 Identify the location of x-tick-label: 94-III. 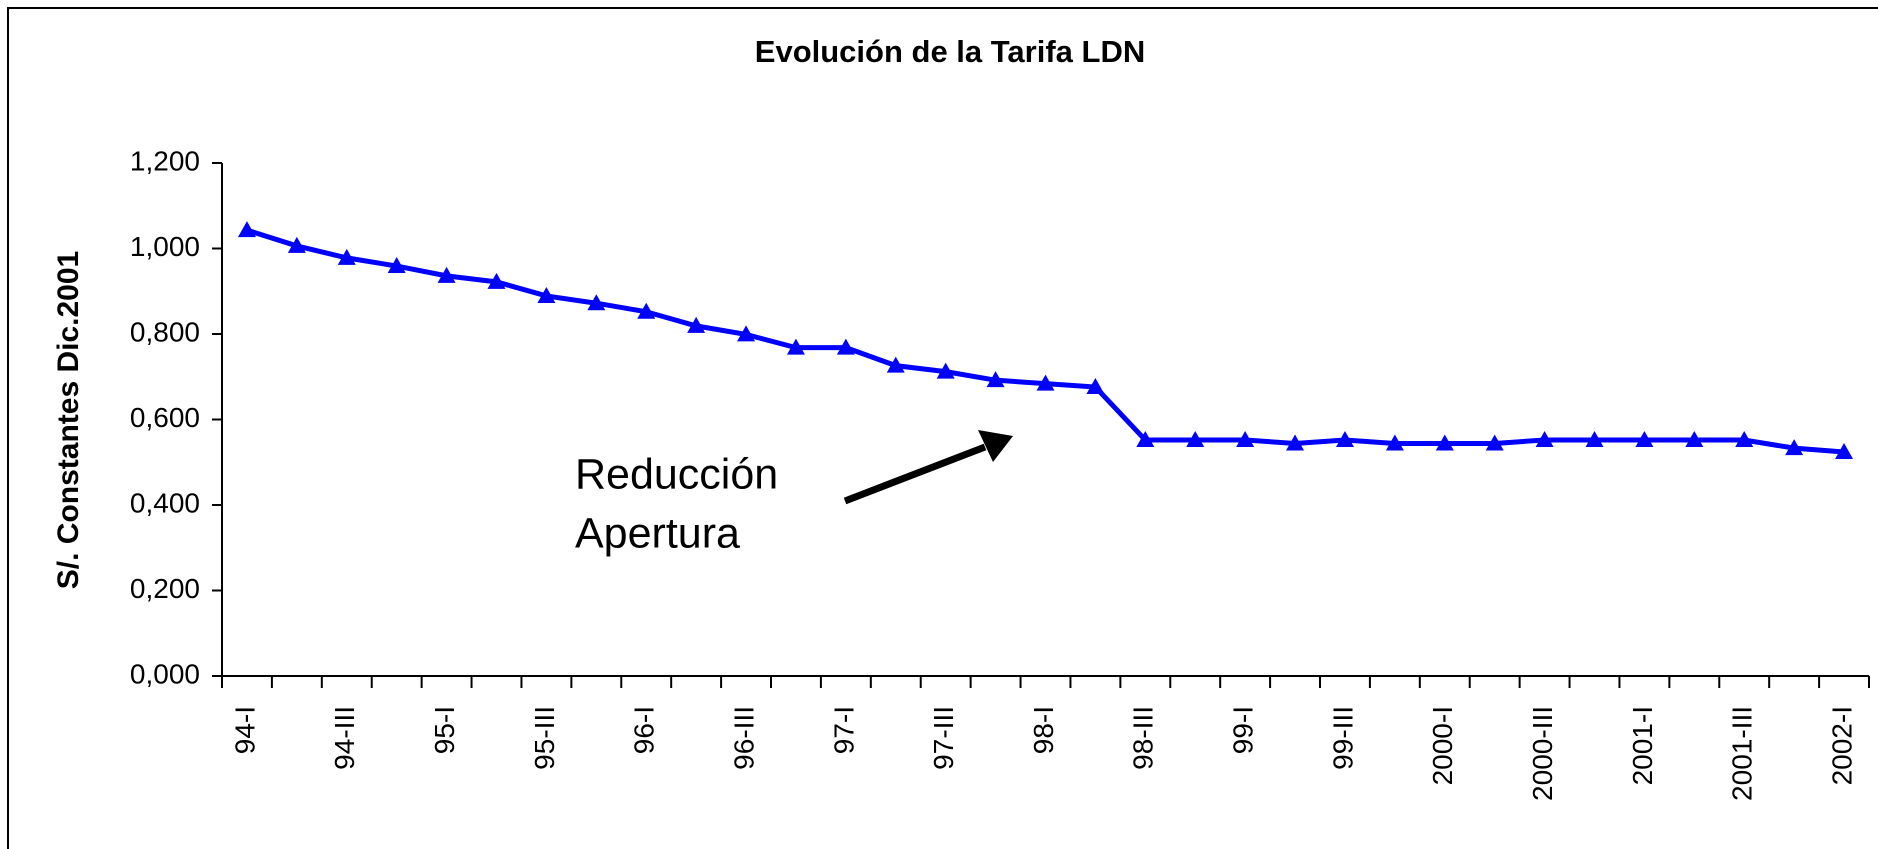
(344, 738).